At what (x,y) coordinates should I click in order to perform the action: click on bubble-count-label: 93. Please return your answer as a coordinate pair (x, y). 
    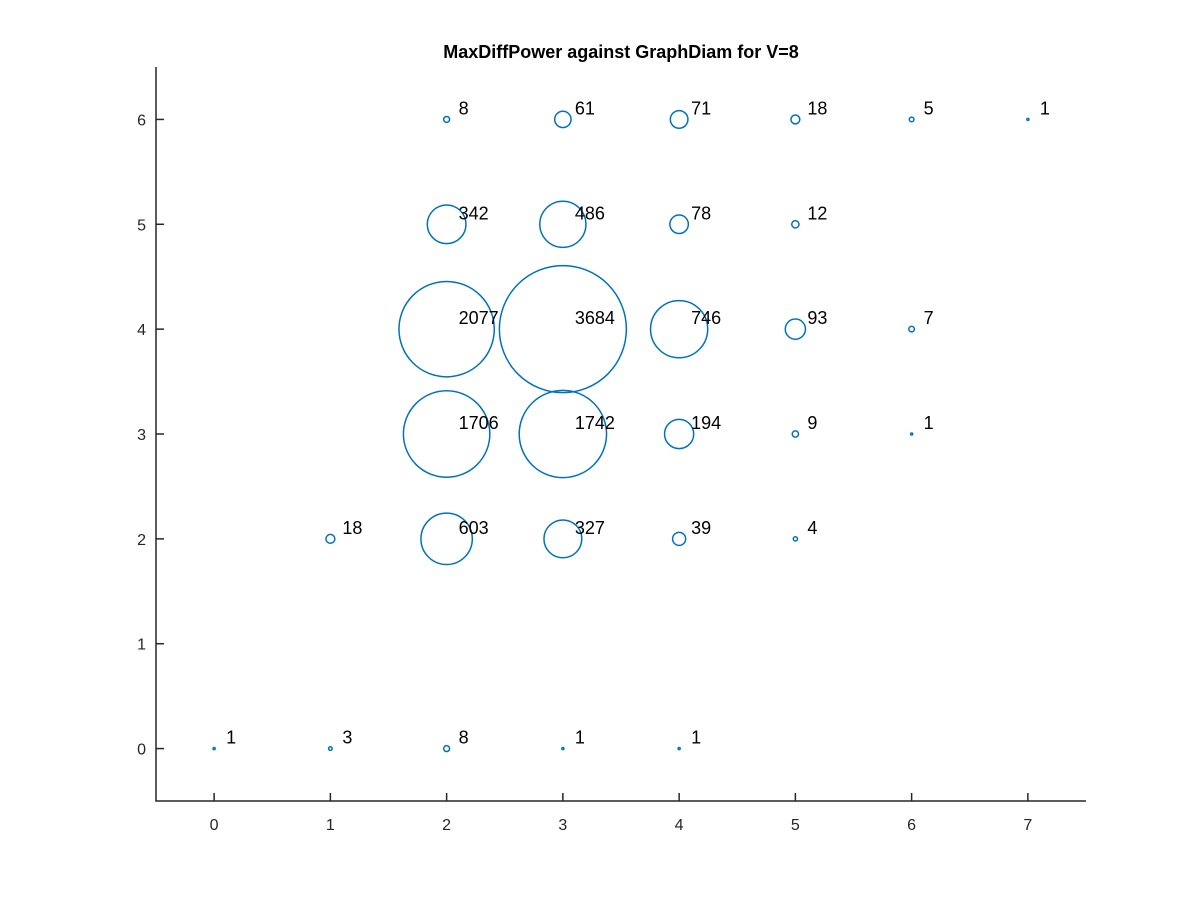
    Looking at the image, I should click on (817, 318).